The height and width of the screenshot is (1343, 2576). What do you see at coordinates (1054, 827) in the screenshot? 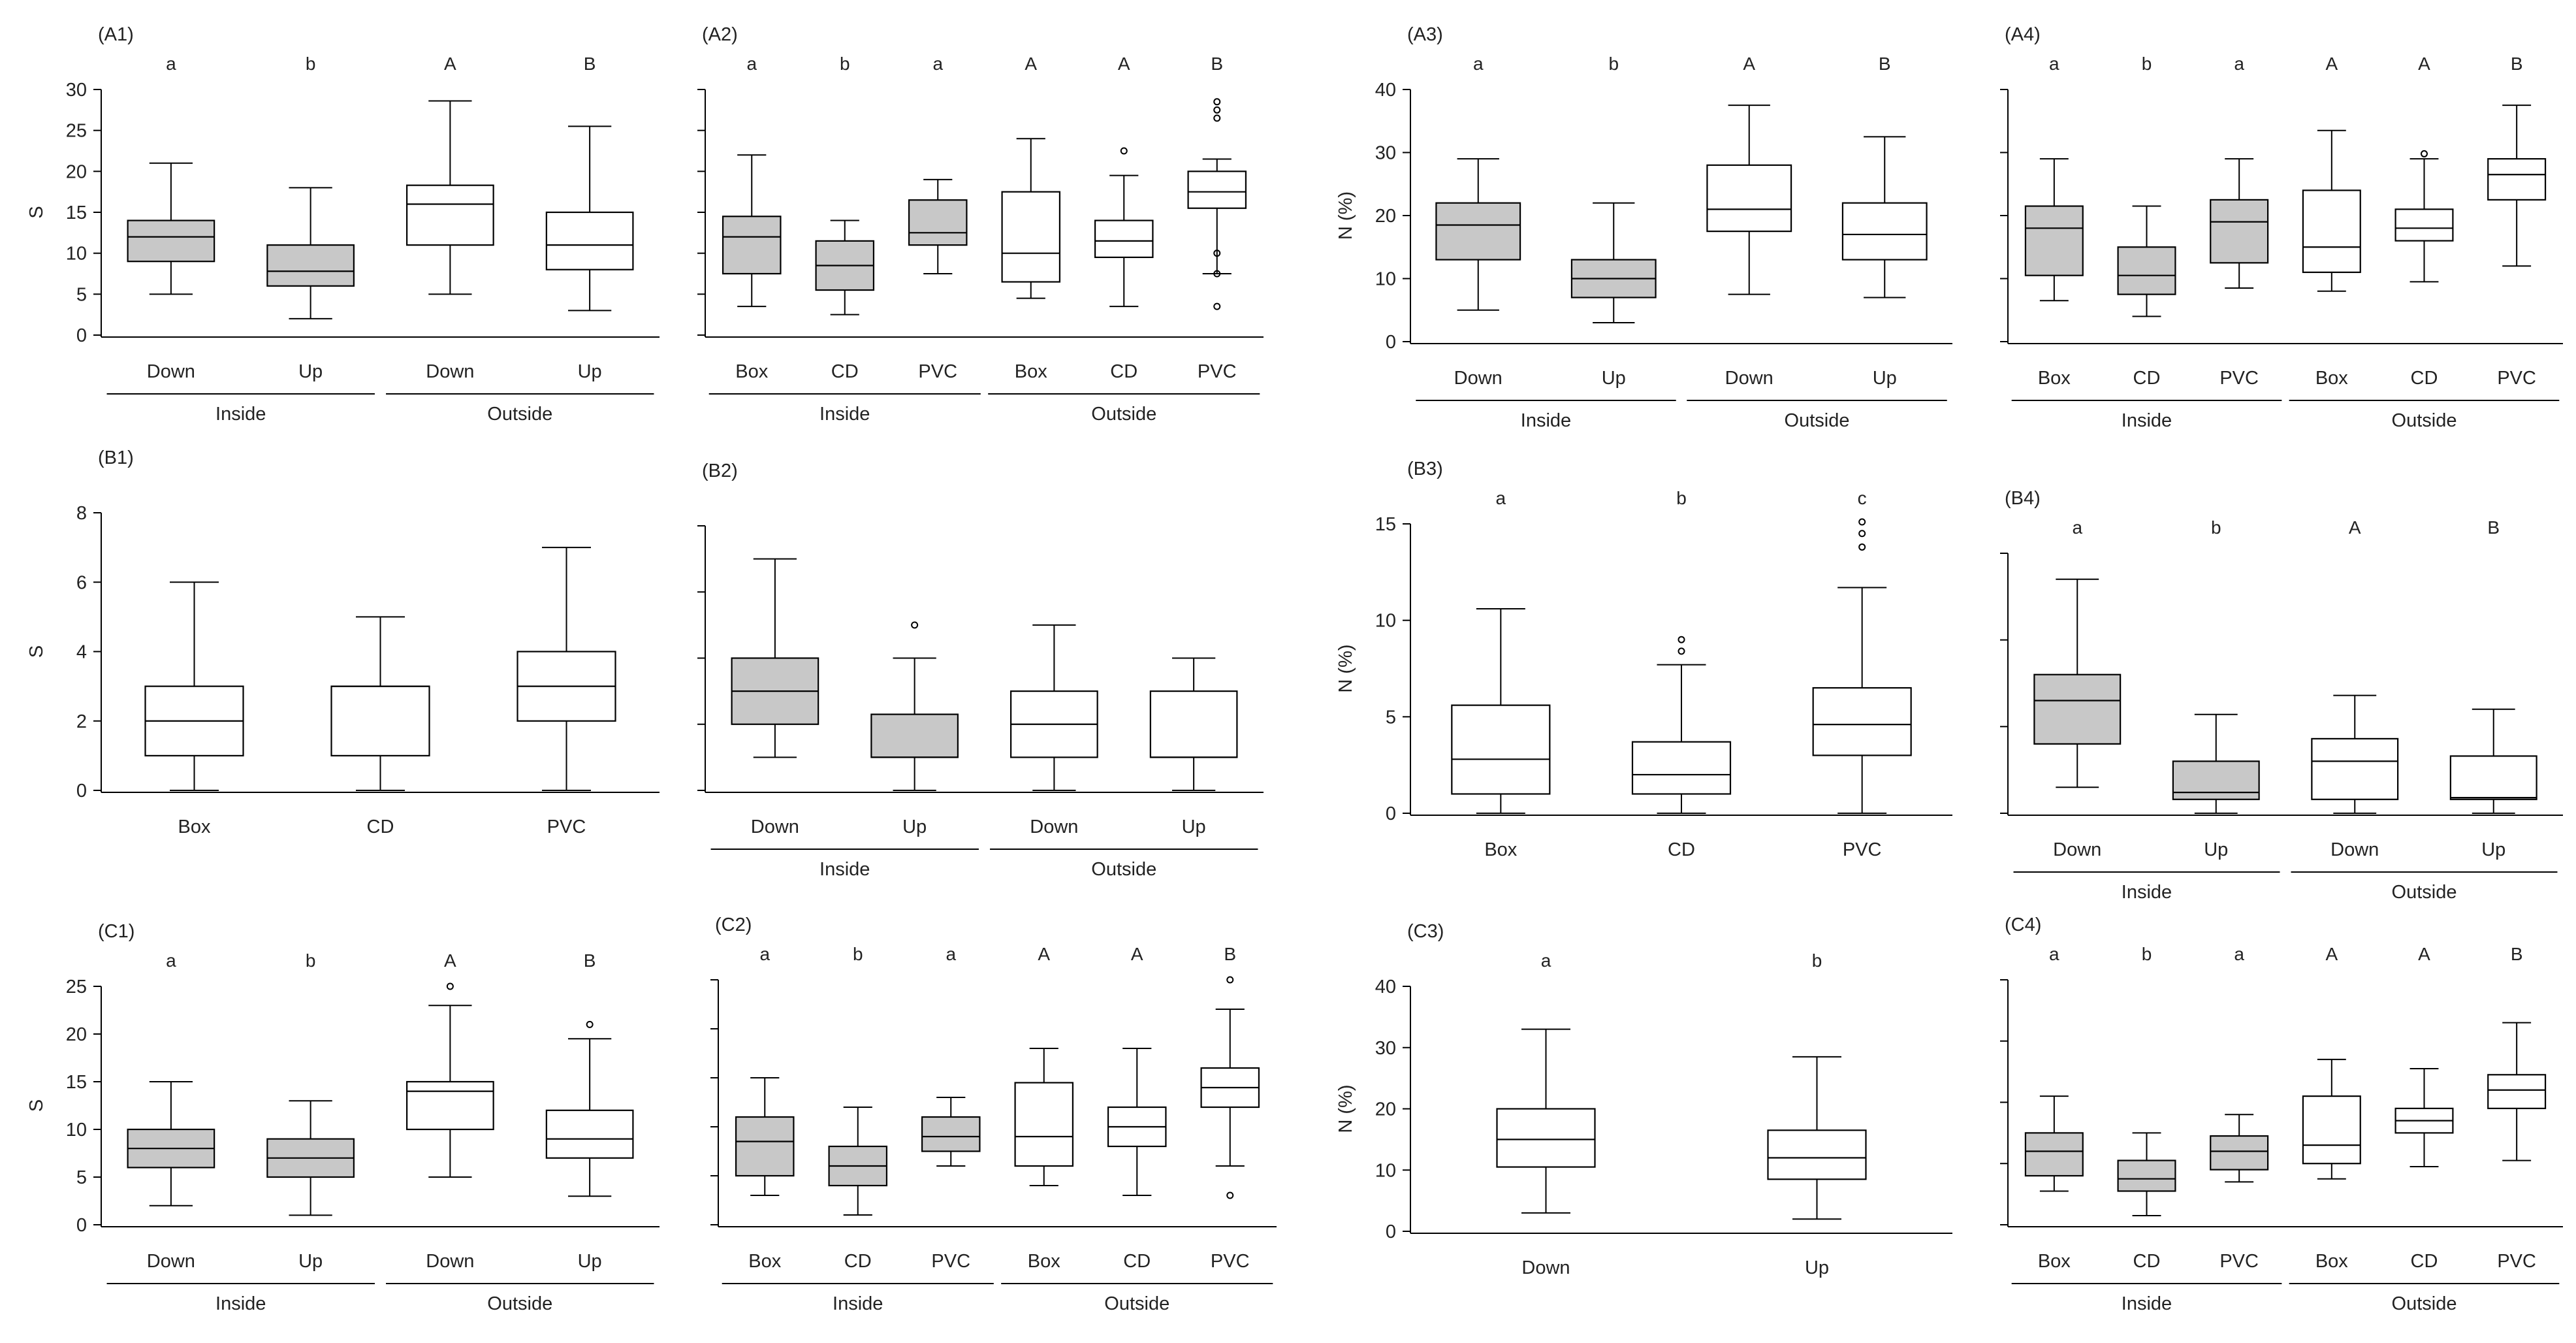
I see `x-category-label: Down` at bounding box center [1054, 827].